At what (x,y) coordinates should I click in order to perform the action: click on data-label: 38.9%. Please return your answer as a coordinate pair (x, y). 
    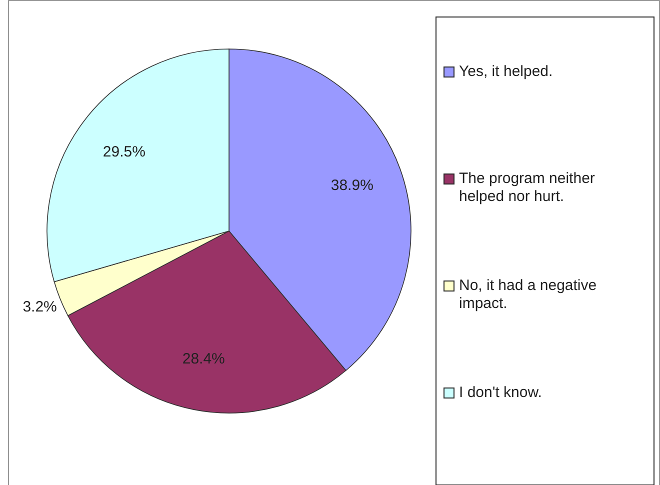
    Looking at the image, I should click on (352, 185).